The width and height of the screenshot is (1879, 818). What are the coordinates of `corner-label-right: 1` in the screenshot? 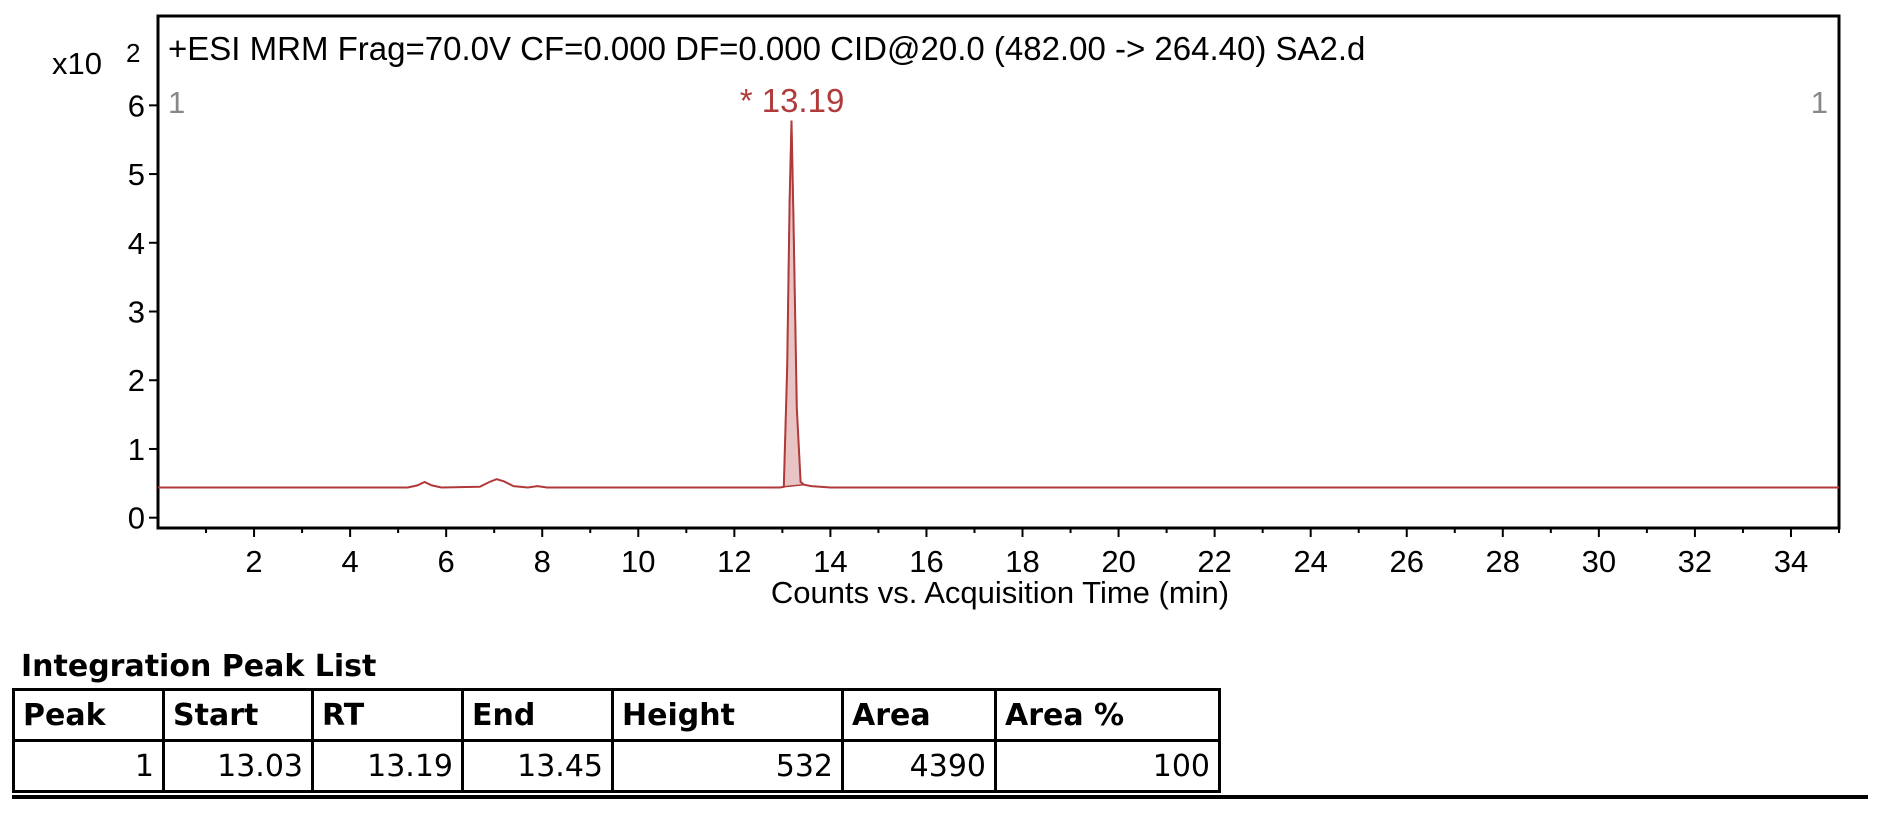 It's located at (1819, 102).